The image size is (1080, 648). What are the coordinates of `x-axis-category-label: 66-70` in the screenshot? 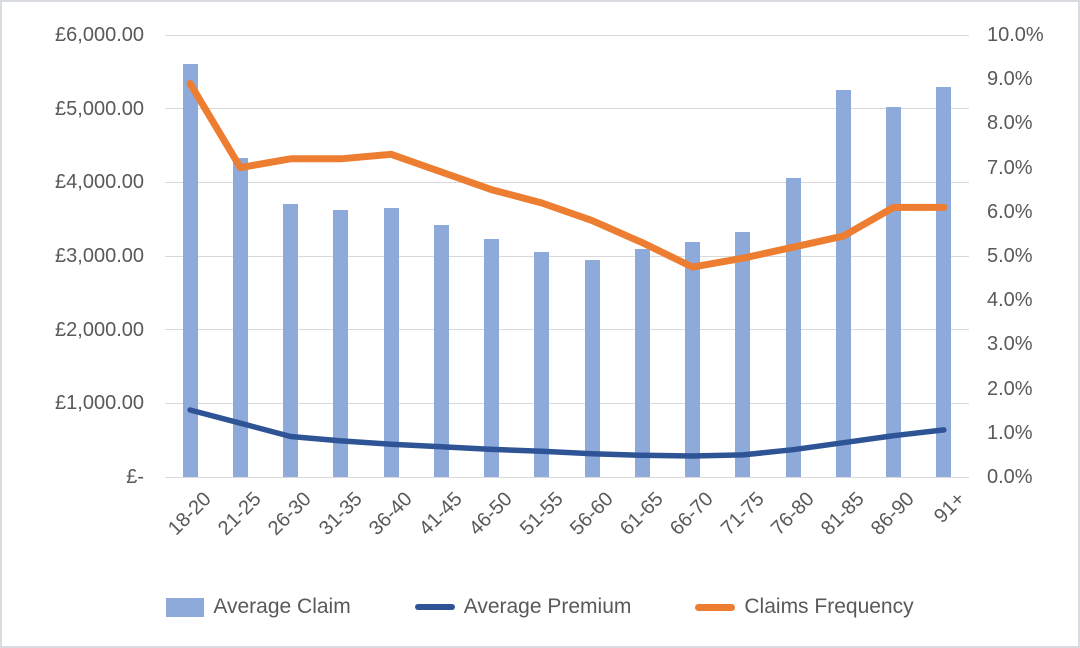 It's located at (692, 514).